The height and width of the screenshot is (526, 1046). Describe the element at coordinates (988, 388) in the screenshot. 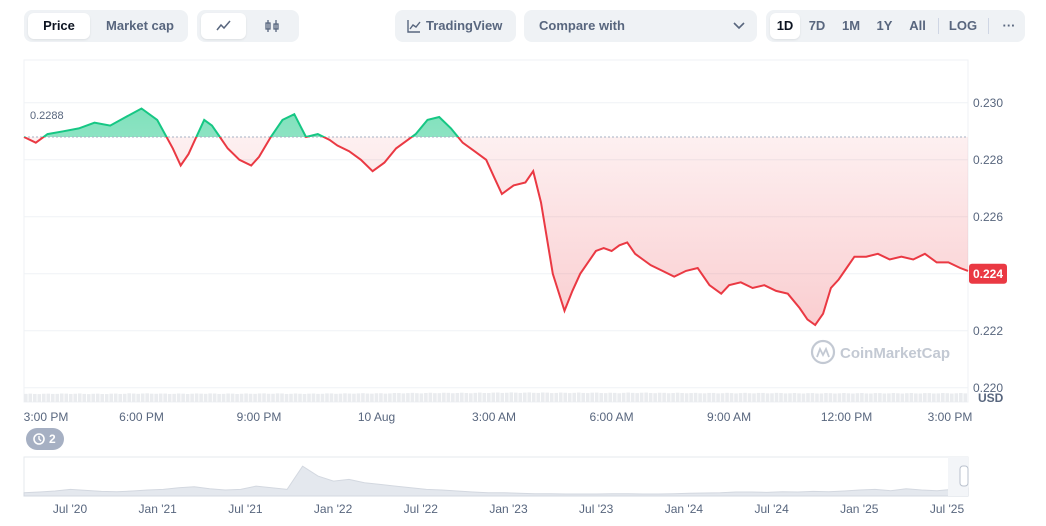

I see `y-tick-label: 0.220` at that location.